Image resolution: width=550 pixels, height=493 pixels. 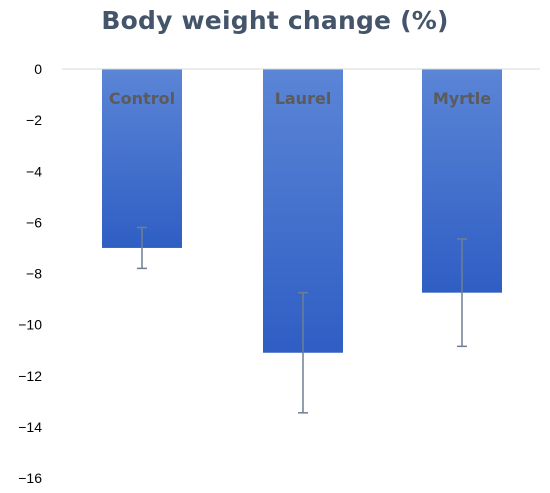 What do you see at coordinates (34, 171) in the screenshot?
I see `y-tick-label: −4` at bounding box center [34, 171].